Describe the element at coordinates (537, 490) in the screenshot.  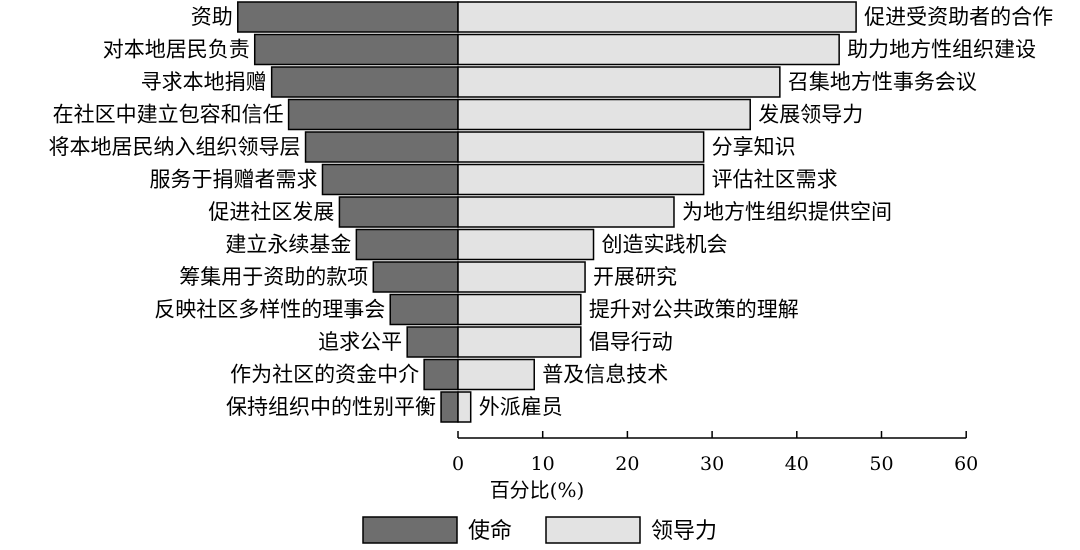
I see `x-axis-label: 百分比(%)` at that location.